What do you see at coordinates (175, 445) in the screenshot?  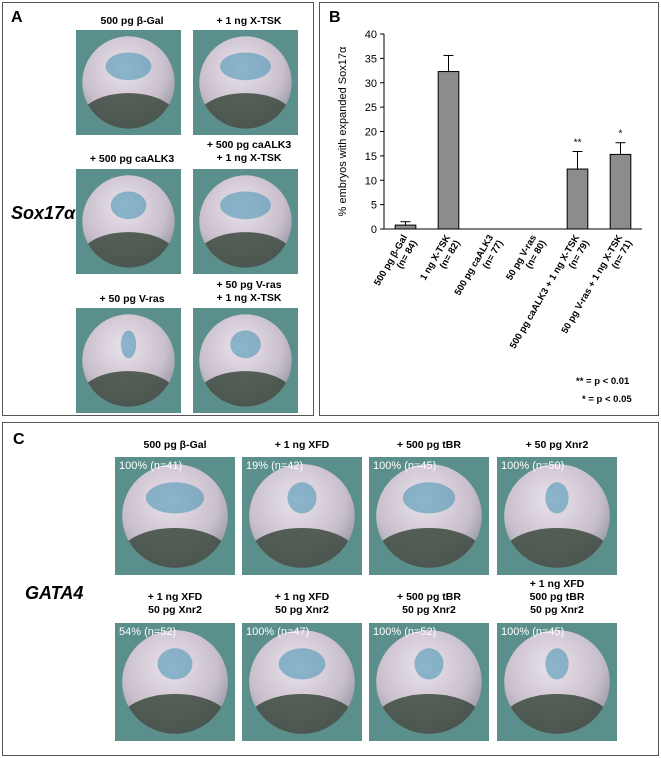 I see `panel-c-label-0: 500 pg β-Gal` at bounding box center [175, 445].